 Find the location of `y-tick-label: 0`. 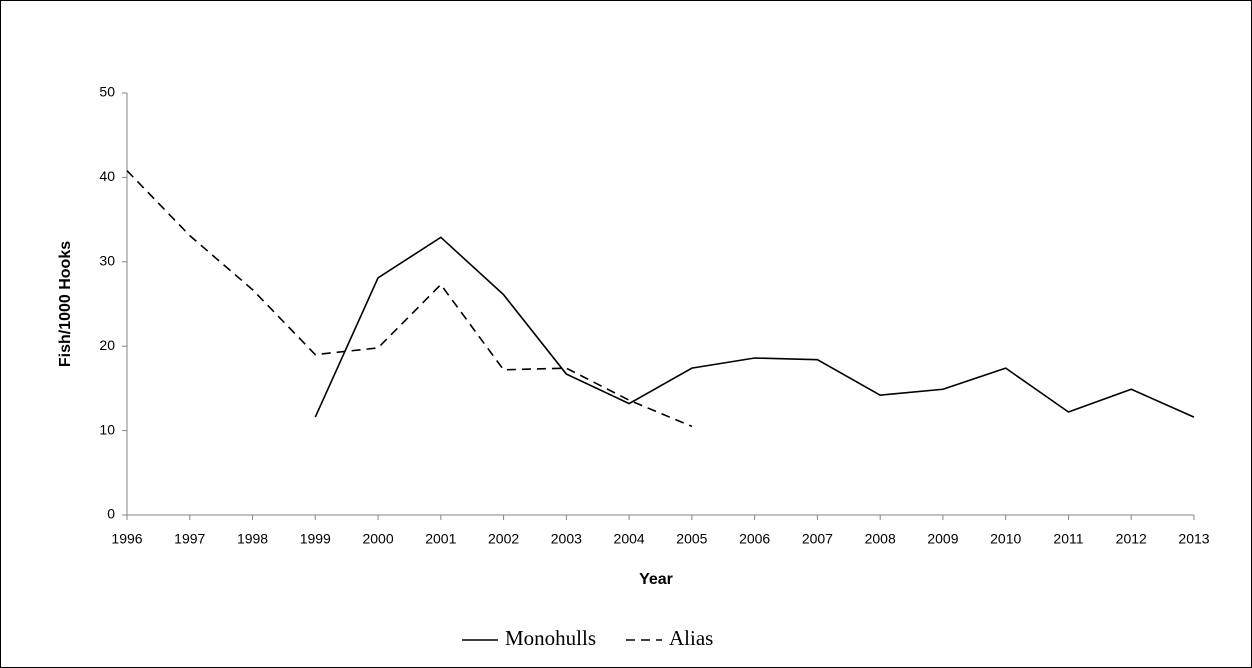

y-tick-label: 0 is located at coordinates (111, 514).